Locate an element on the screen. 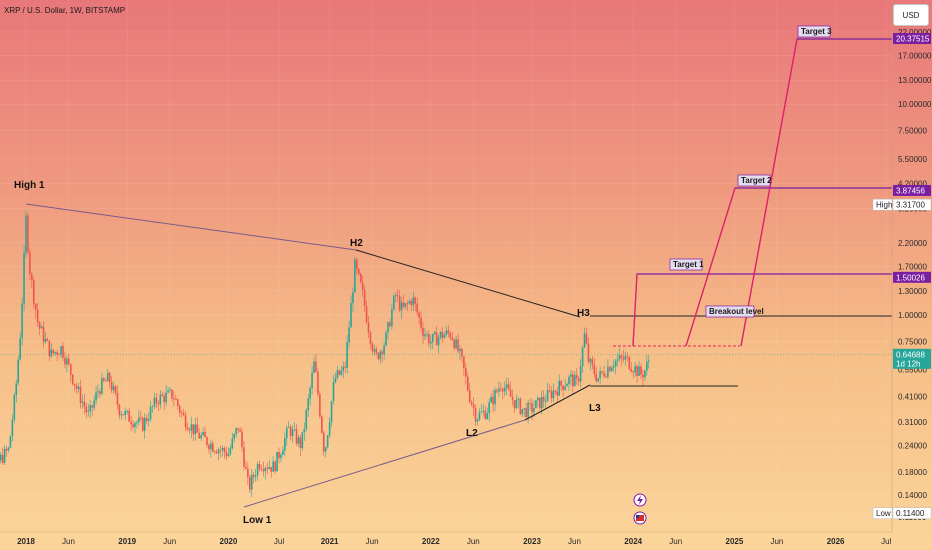 The height and width of the screenshot is (550, 932). currency-button: USD is located at coordinates (911, 15).